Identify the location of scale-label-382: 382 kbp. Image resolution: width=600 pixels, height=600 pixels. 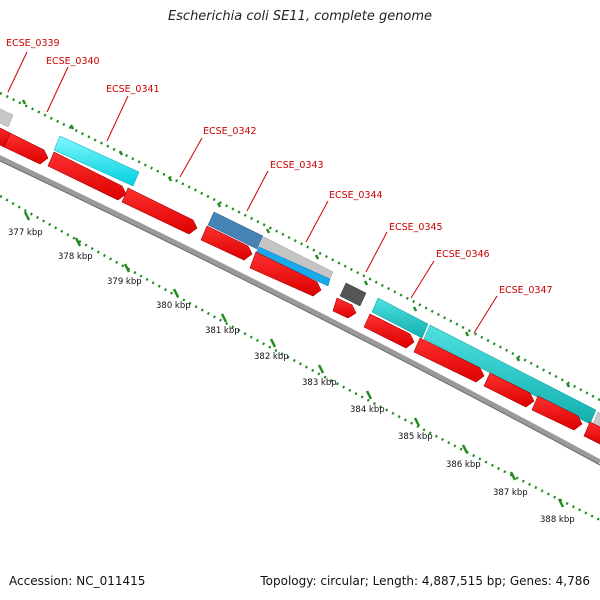
(271, 357).